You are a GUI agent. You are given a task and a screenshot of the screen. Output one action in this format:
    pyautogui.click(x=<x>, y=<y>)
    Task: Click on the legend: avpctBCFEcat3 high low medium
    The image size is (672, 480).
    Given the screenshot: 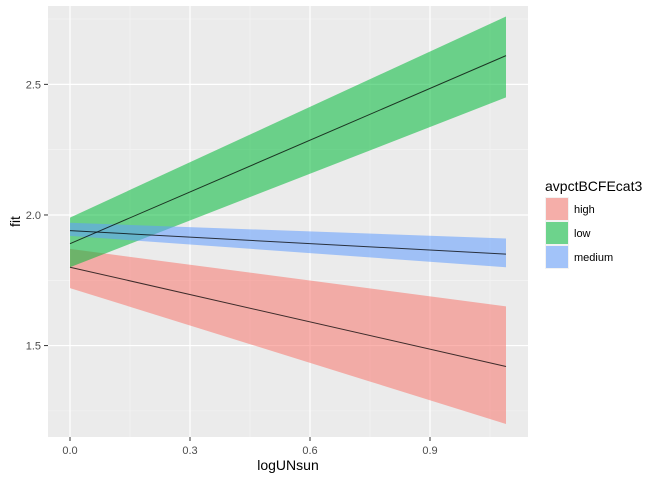 What is the action you would take?
    pyautogui.click(x=593, y=223)
    